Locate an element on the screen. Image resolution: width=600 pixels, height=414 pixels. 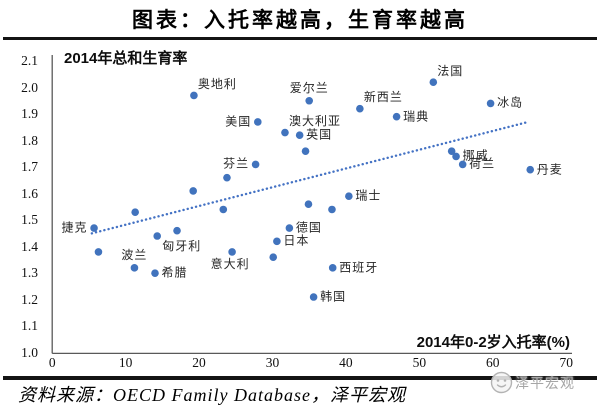
y-tick-label: 1.2 is located at coordinates (29, 299).